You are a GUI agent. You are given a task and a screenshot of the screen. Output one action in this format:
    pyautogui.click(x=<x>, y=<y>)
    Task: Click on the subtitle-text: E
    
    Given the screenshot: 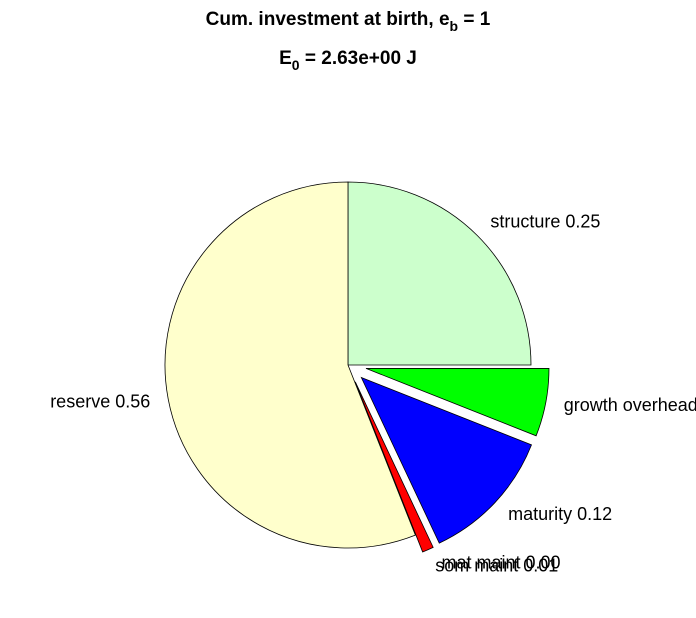 What is the action you would take?
    pyautogui.click(x=285, y=58)
    